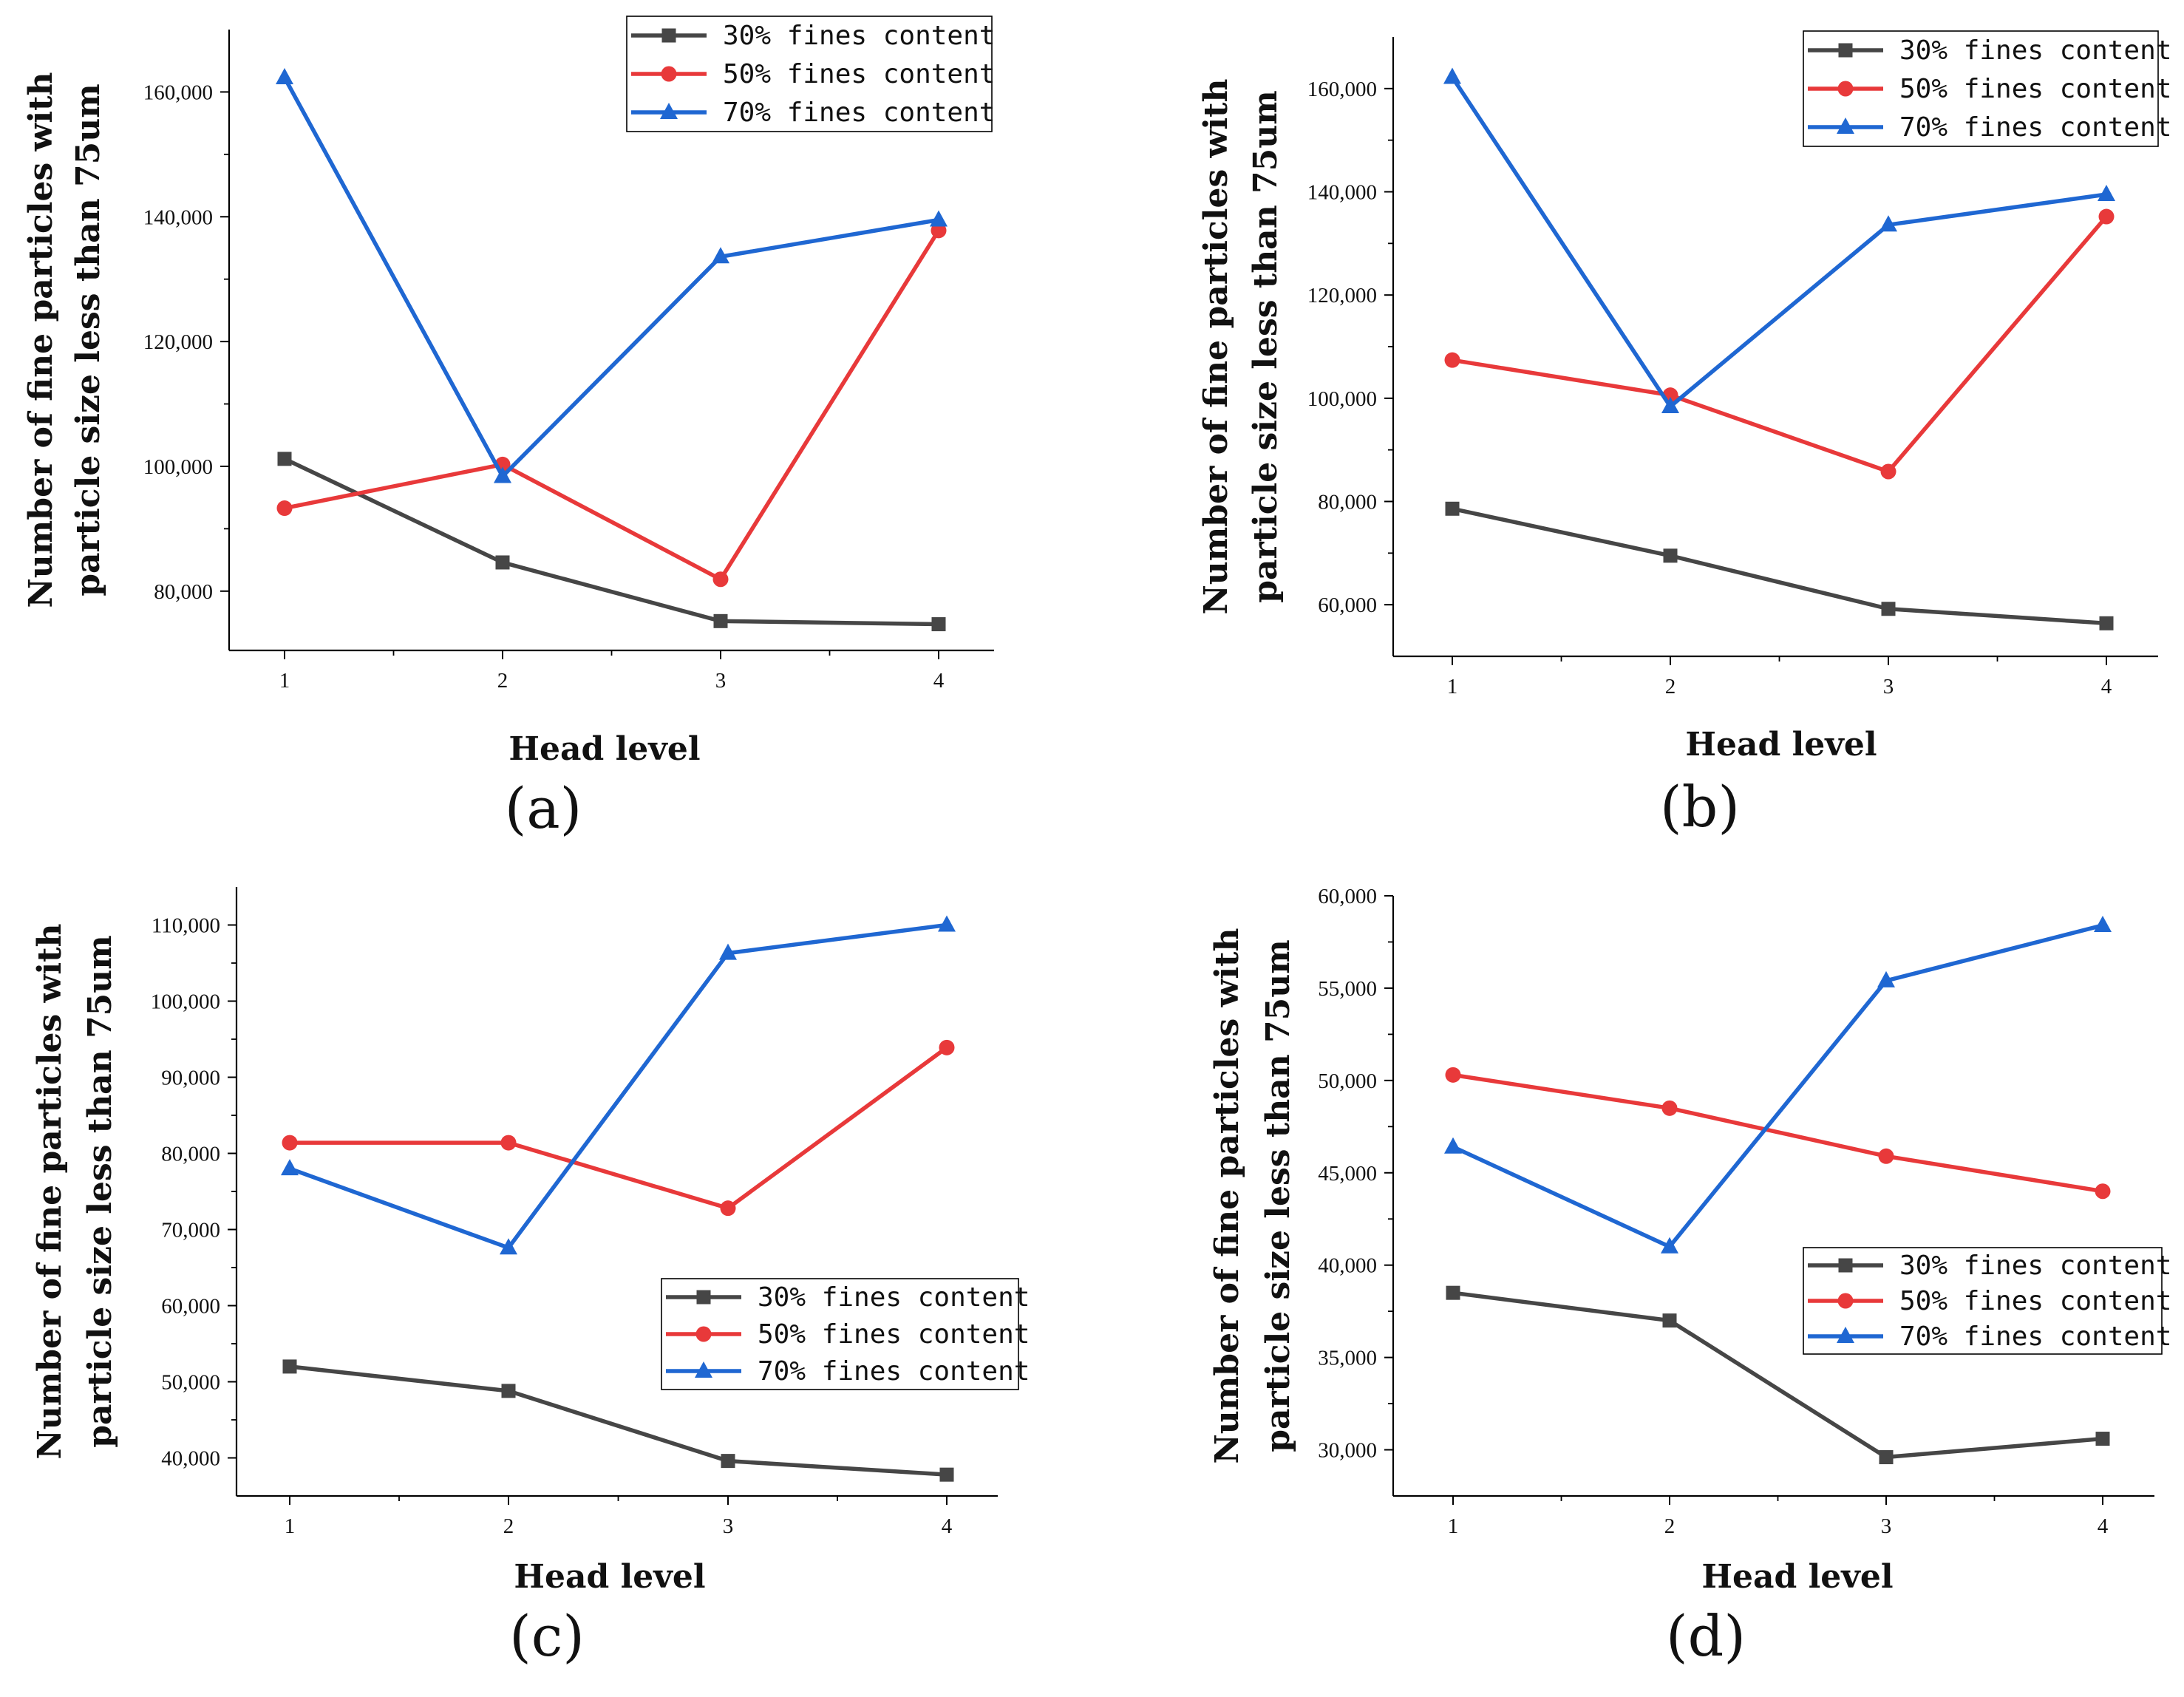 The height and width of the screenshot is (1697, 2184). What do you see at coordinates (190, 1078) in the screenshot?
I see `y-tick-label: 90,000` at bounding box center [190, 1078].